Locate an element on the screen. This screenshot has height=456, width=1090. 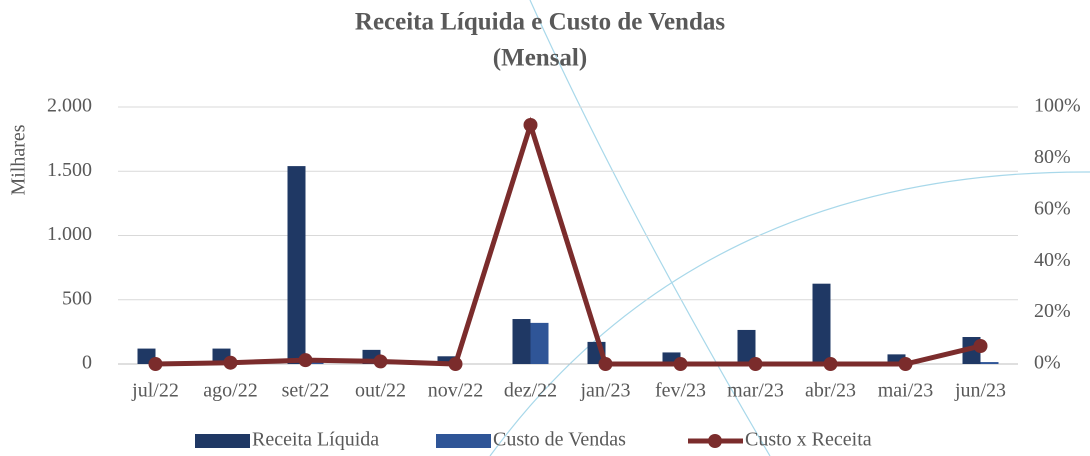
x-tick-label: out/22 is located at coordinates (380, 391).